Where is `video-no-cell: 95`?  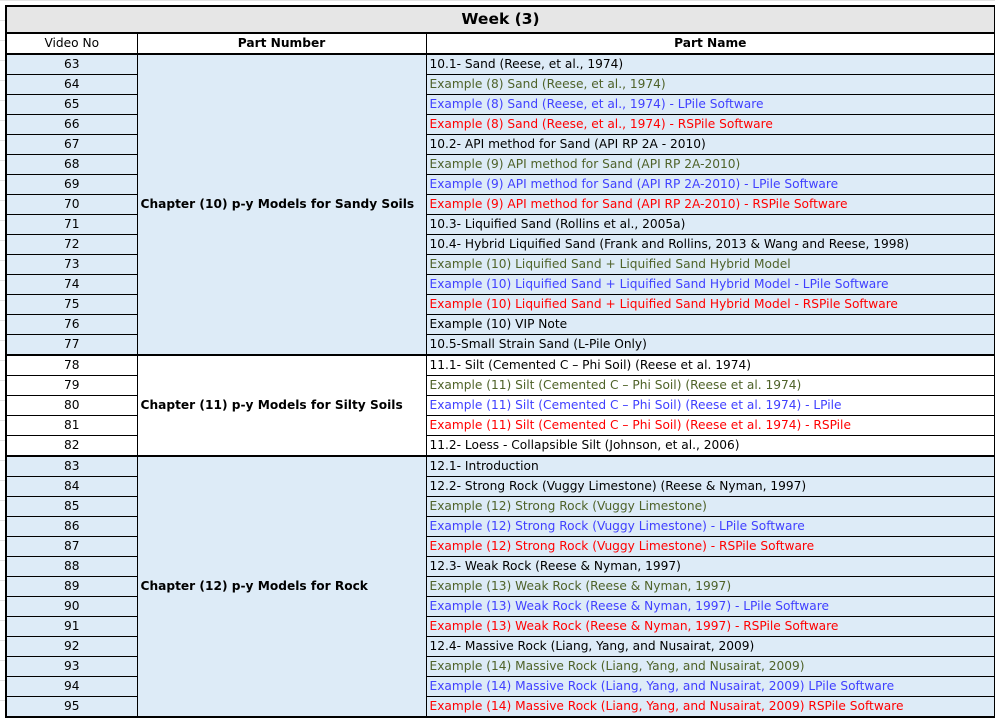
video-no-cell: 95 is located at coordinates (71, 707).